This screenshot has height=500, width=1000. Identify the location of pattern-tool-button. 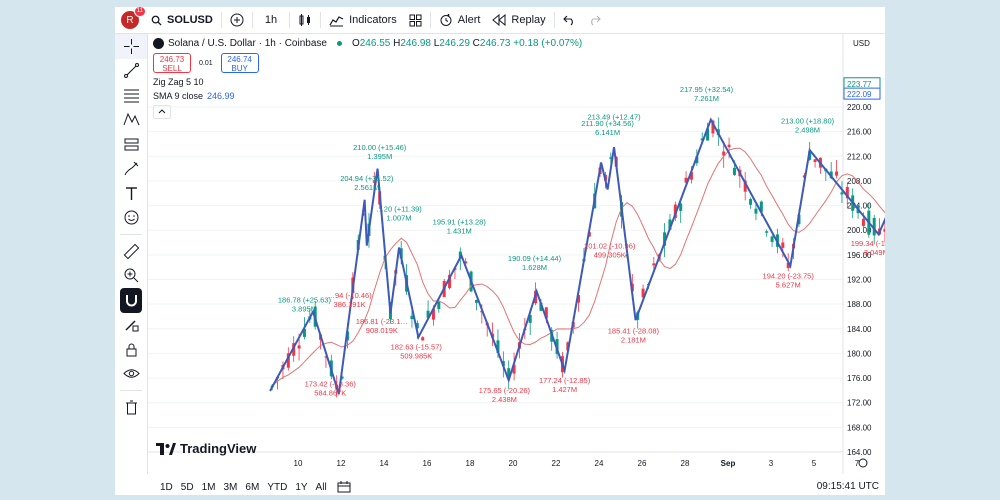
(131, 120).